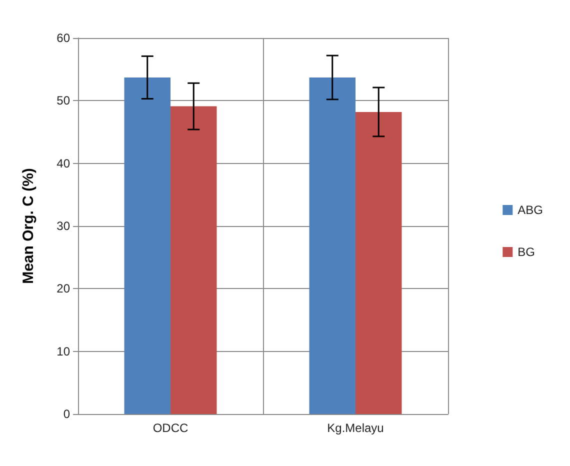 The image size is (570, 466). What do you see at coordinates (63, 163) in the screenshot?
I see `y-tick-label: 40` at bounding box center [63, 163].